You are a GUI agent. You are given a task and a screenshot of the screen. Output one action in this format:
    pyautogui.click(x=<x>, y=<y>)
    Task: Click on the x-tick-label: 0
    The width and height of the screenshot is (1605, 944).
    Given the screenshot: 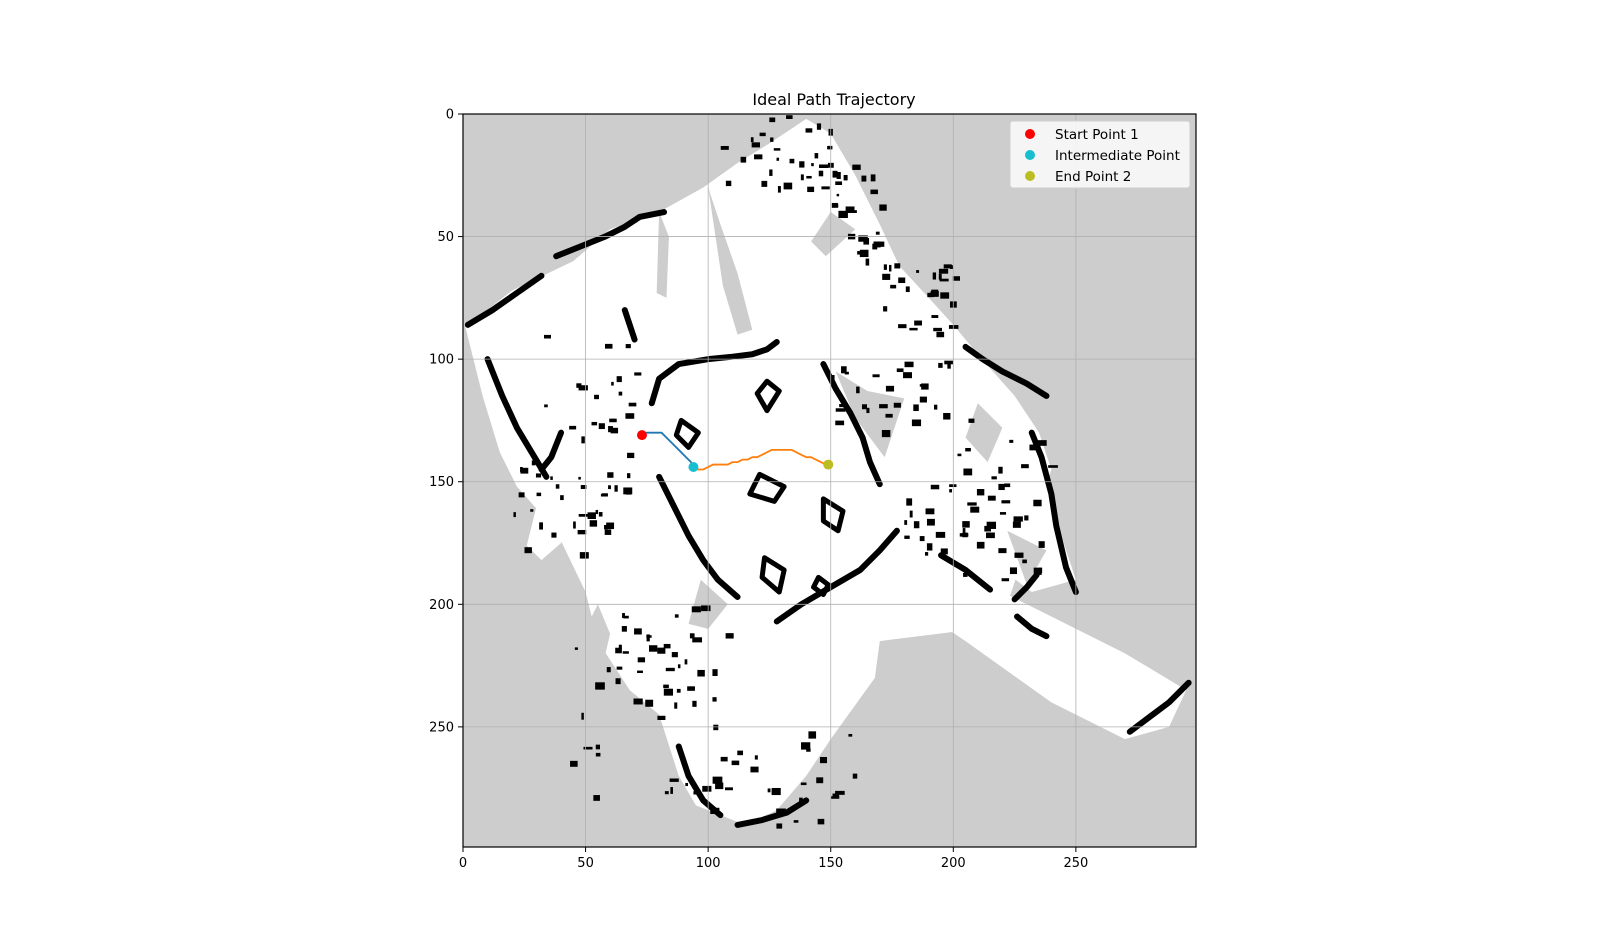 What is the action you would take?
    pyautogui.click(x=463, y=863)
    